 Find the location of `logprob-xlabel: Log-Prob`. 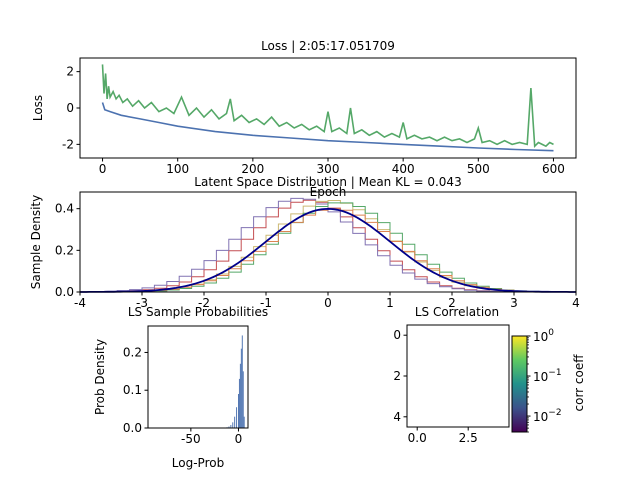

logprob-xlabel: Log-Prob is located at coordinates (198, 463).